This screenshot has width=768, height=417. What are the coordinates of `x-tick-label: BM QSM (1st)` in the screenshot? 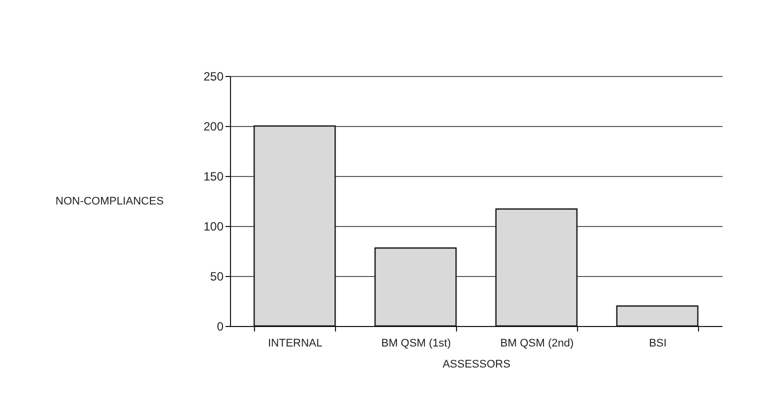 It's located at (416, 344).